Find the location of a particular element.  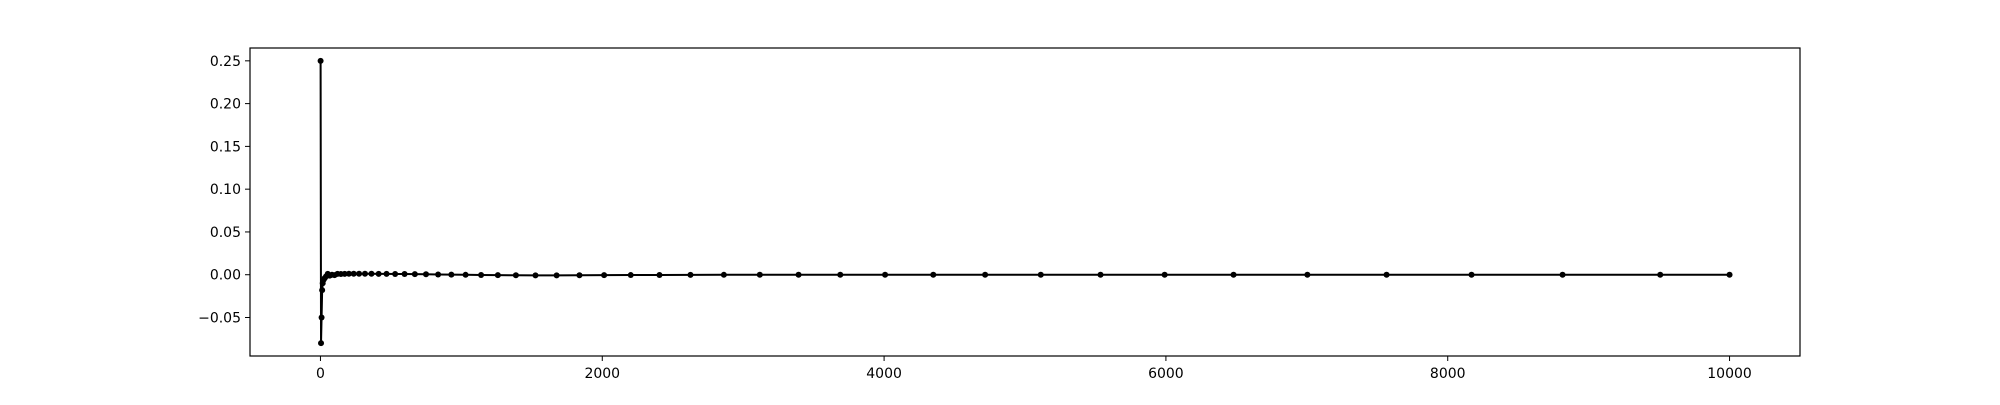

x-tick-label: 8000 is located at coordinates (1448, 374).